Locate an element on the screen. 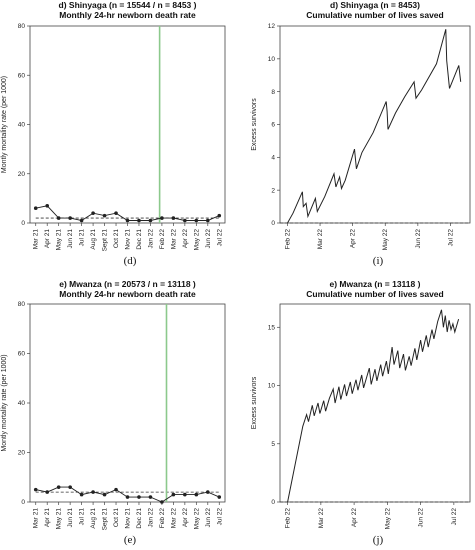 This screenshot has width=475, height=550. chart-title: e) Mwanza (n = 13118 ) is located at coordinates (375, 284).